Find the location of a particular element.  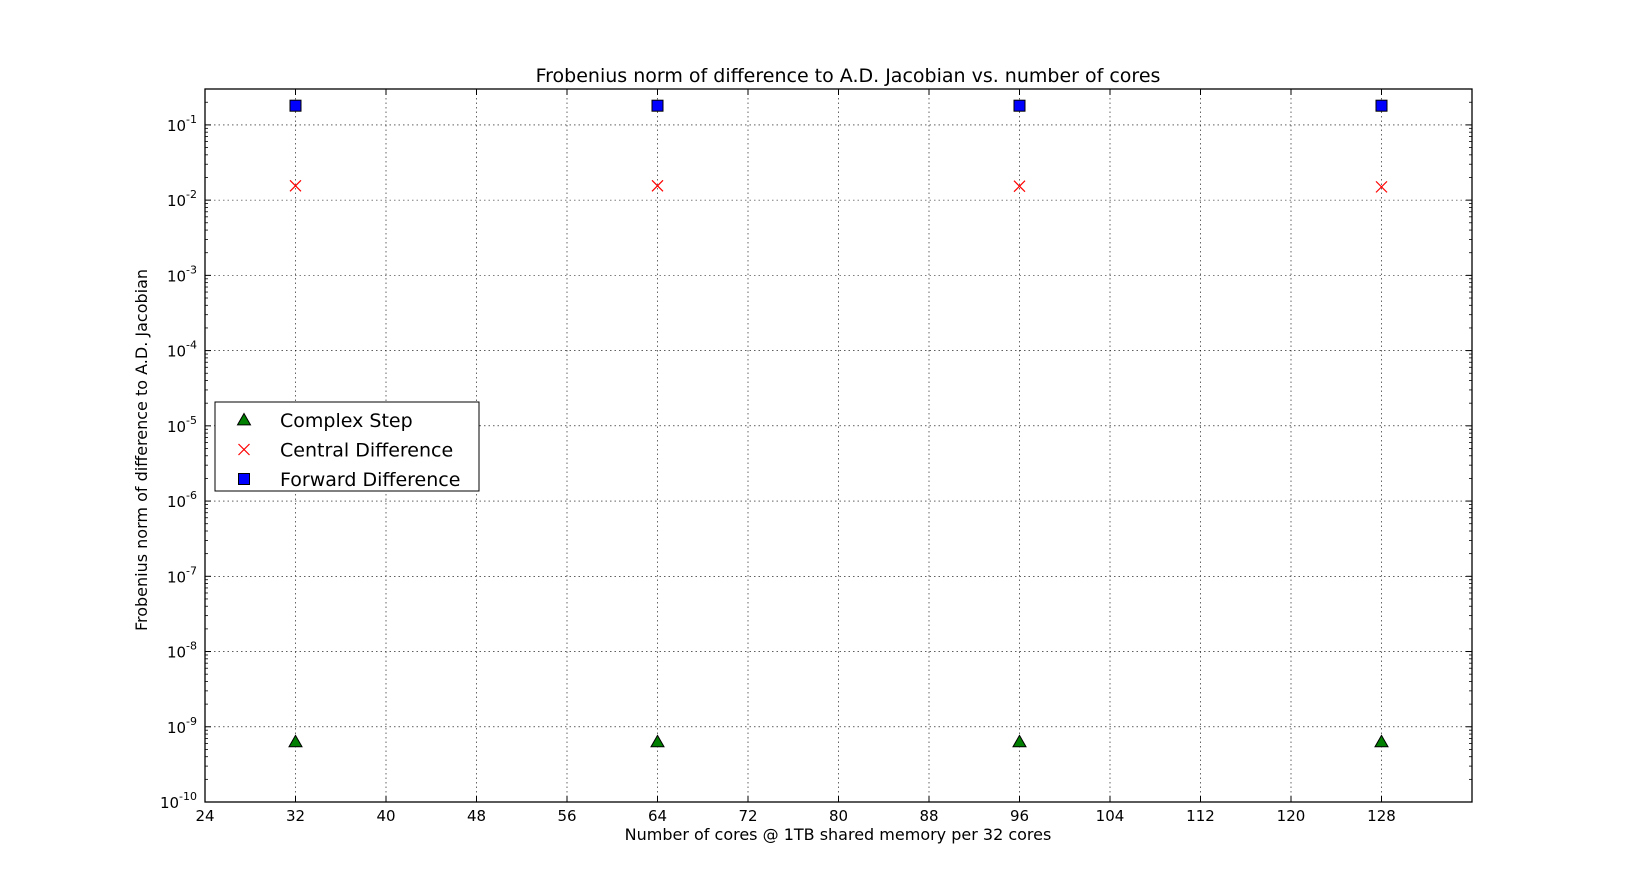

y-tick-label: 10⁻⁶ is located at coordinates (182, 500).